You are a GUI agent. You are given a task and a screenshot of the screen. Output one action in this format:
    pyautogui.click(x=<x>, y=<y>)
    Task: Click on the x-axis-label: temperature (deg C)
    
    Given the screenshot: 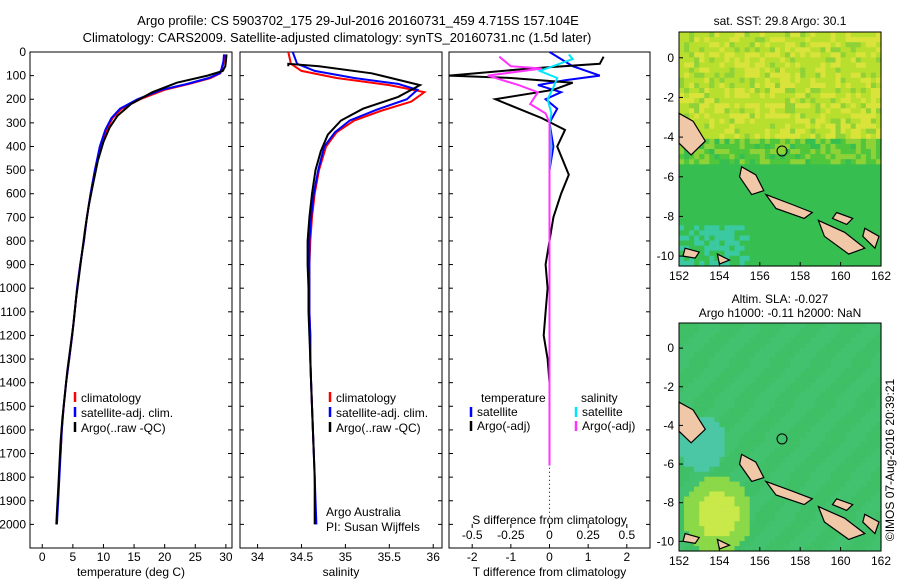 What is the action you would take?
    pyautogui.click(x=131, y=572)
    